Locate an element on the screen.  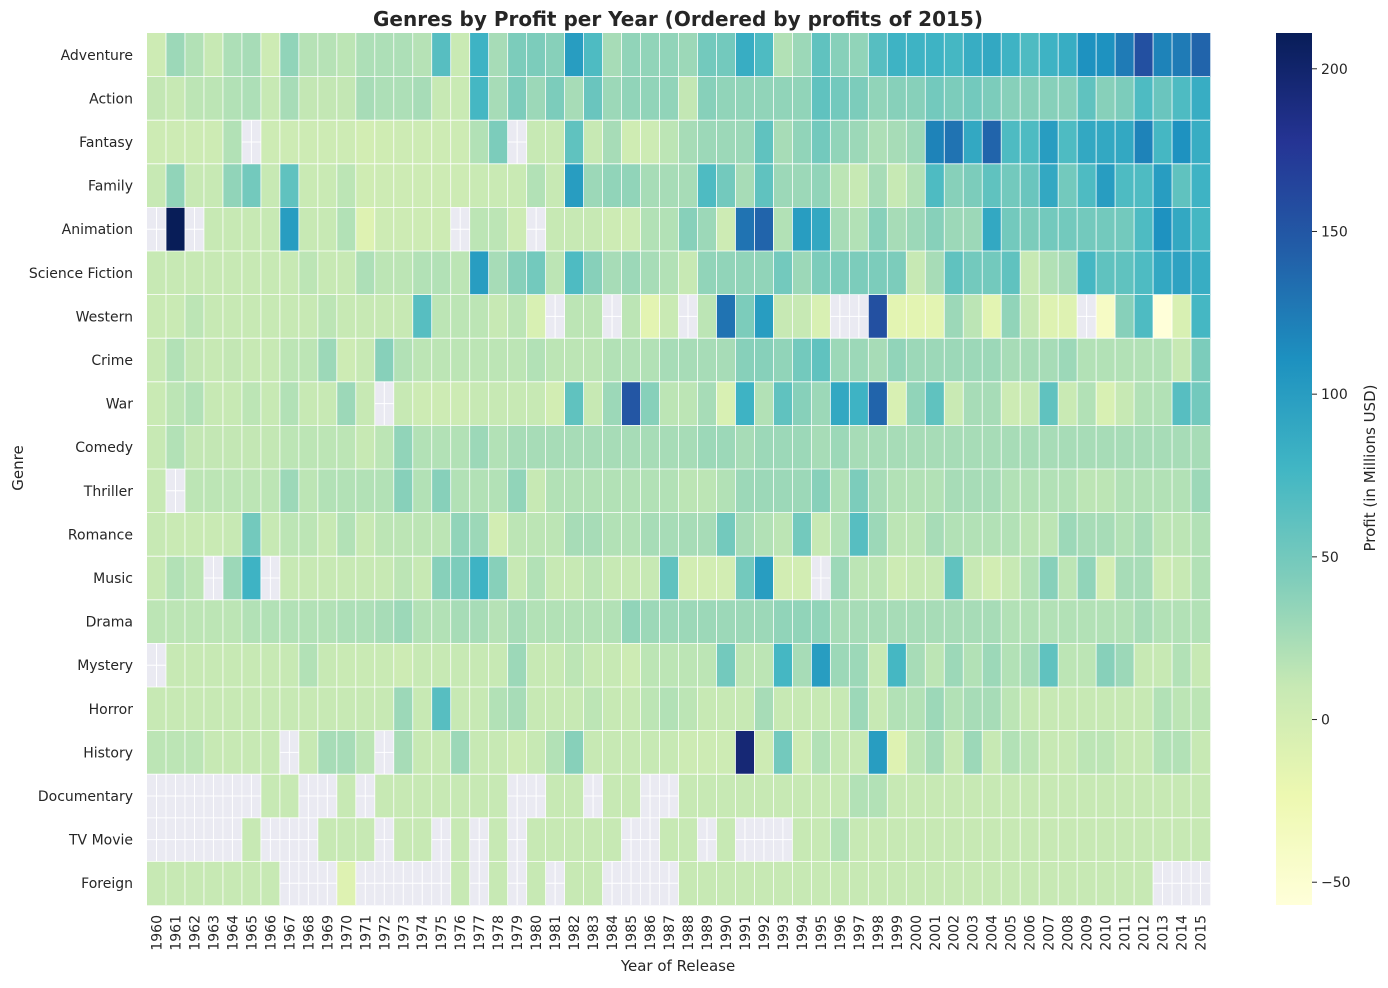
heatmap-cell-history-2006 is located at coordinates (1030, 752).